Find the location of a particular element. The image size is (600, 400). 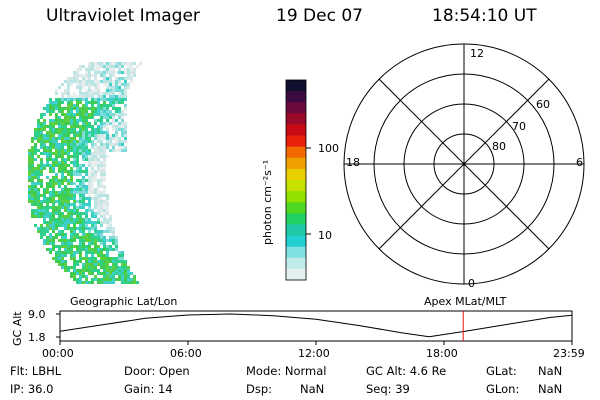

info-gain: Gain: 14 is located at coordinates (148, 389).